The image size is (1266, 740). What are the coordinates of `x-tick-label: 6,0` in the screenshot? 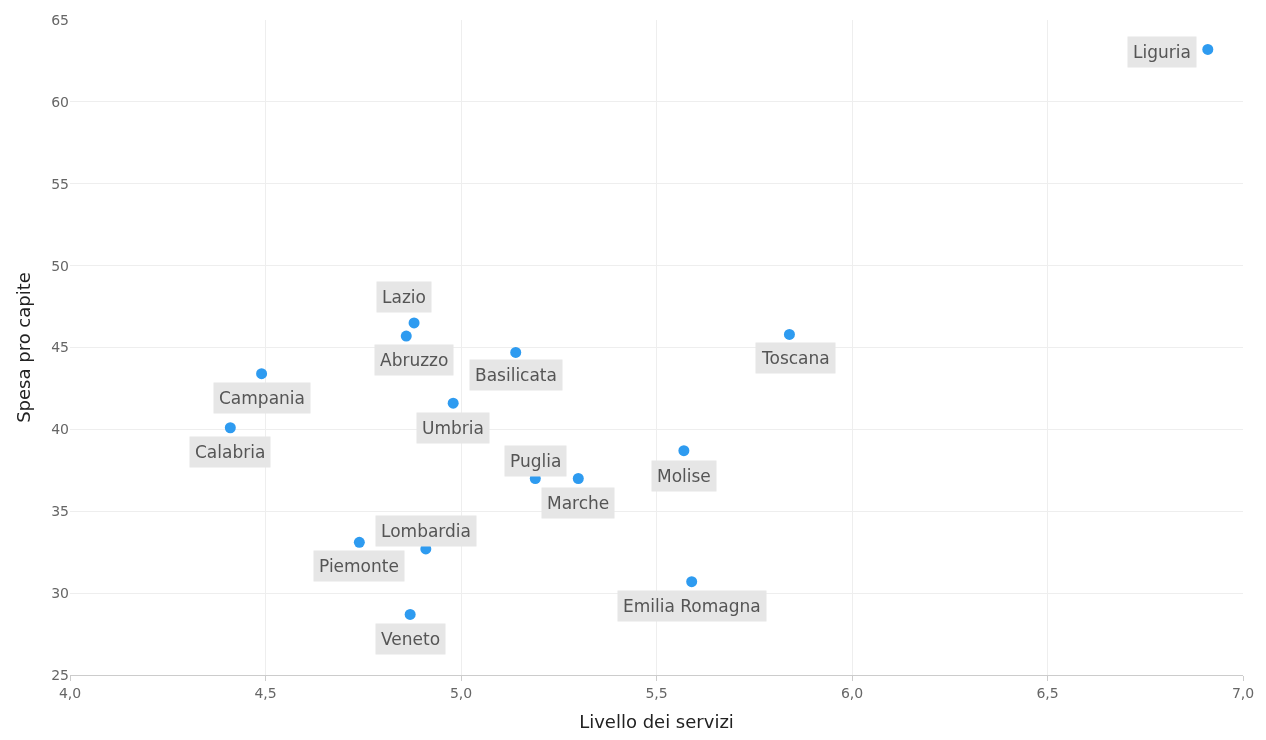 It's located at (852, 692).